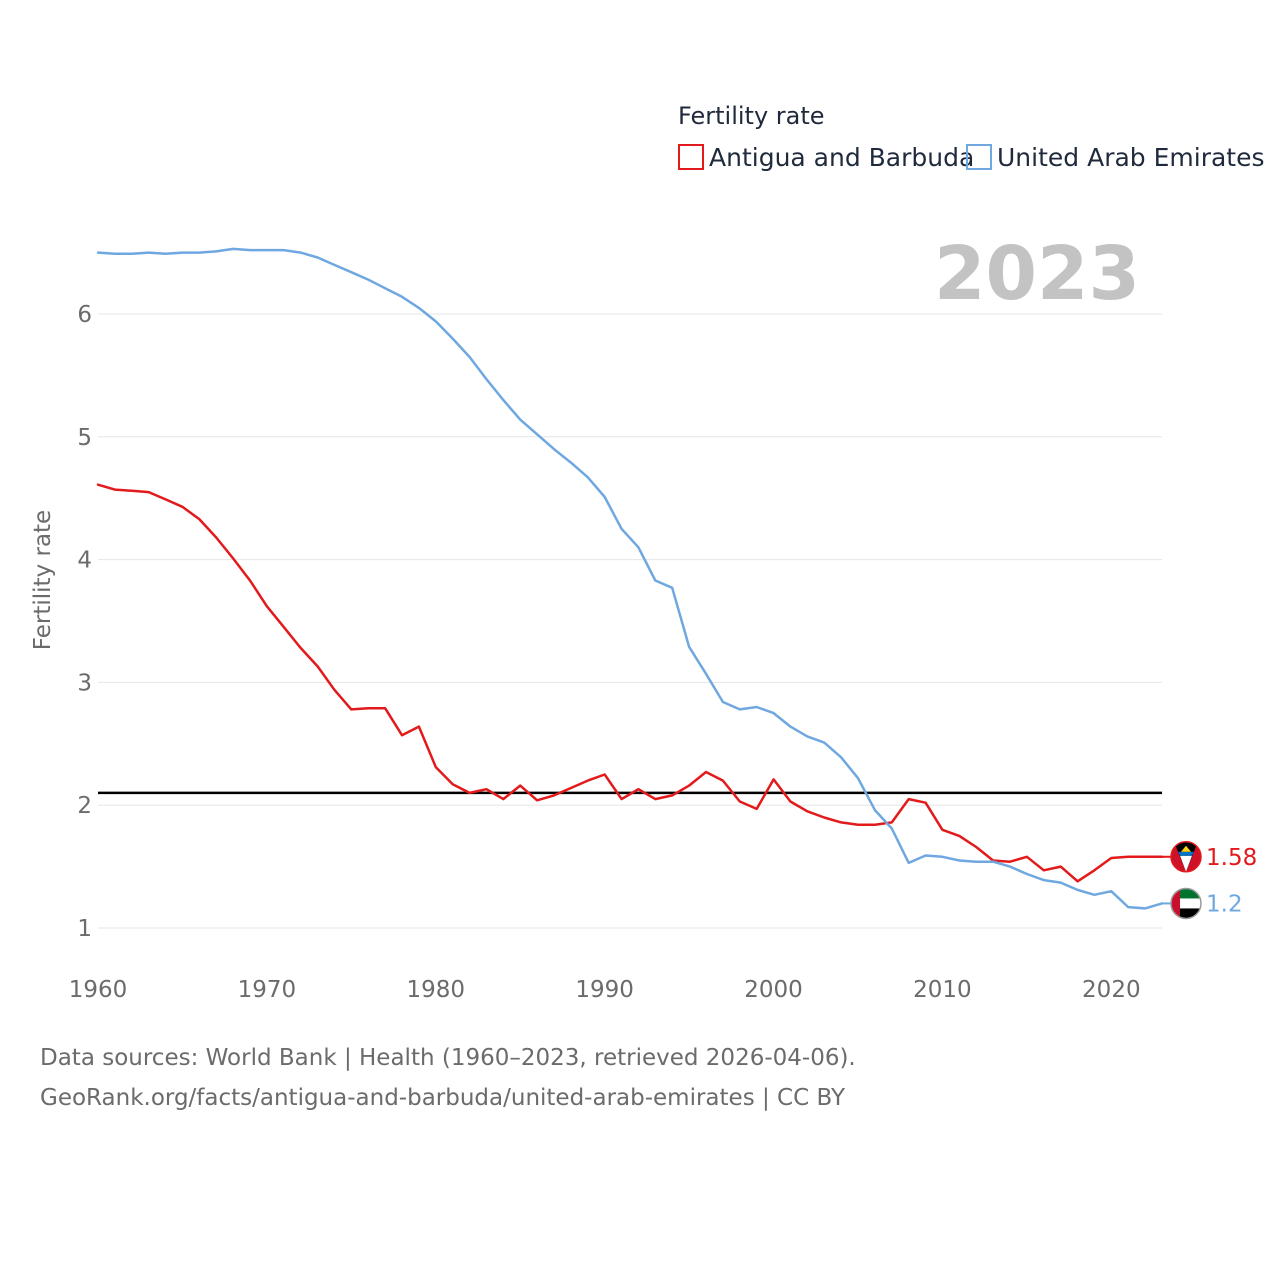  I want to click on legend-swatch-antigua, so click(691, 157).